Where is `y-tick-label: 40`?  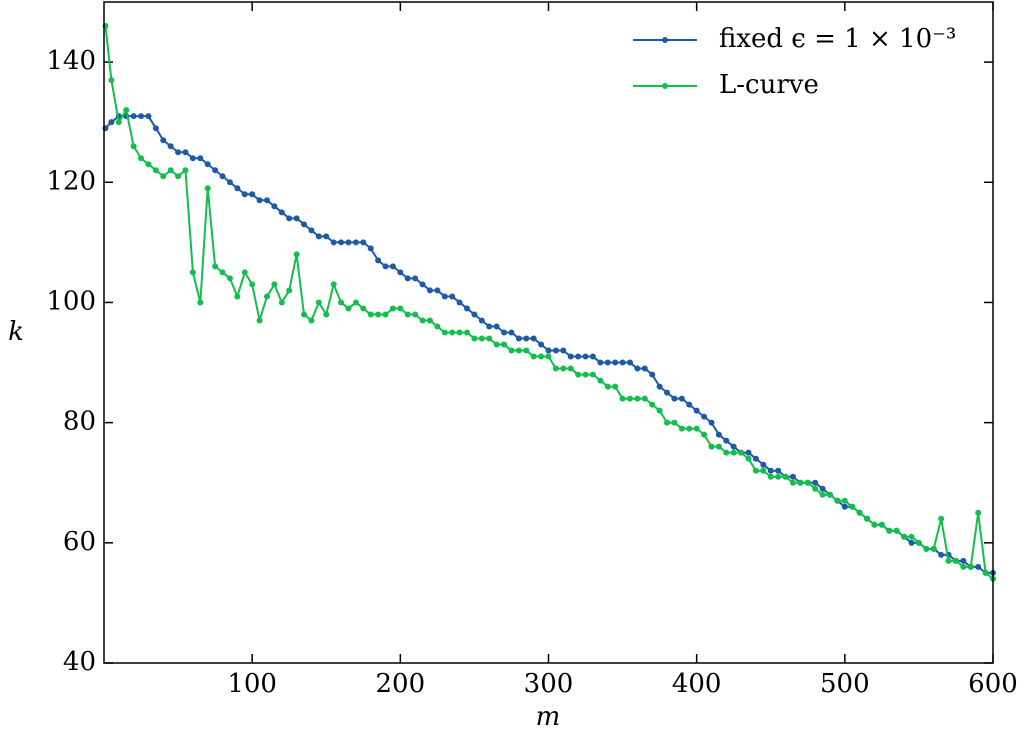
y-tick-label: 40 is located at coordinates (79, 662).